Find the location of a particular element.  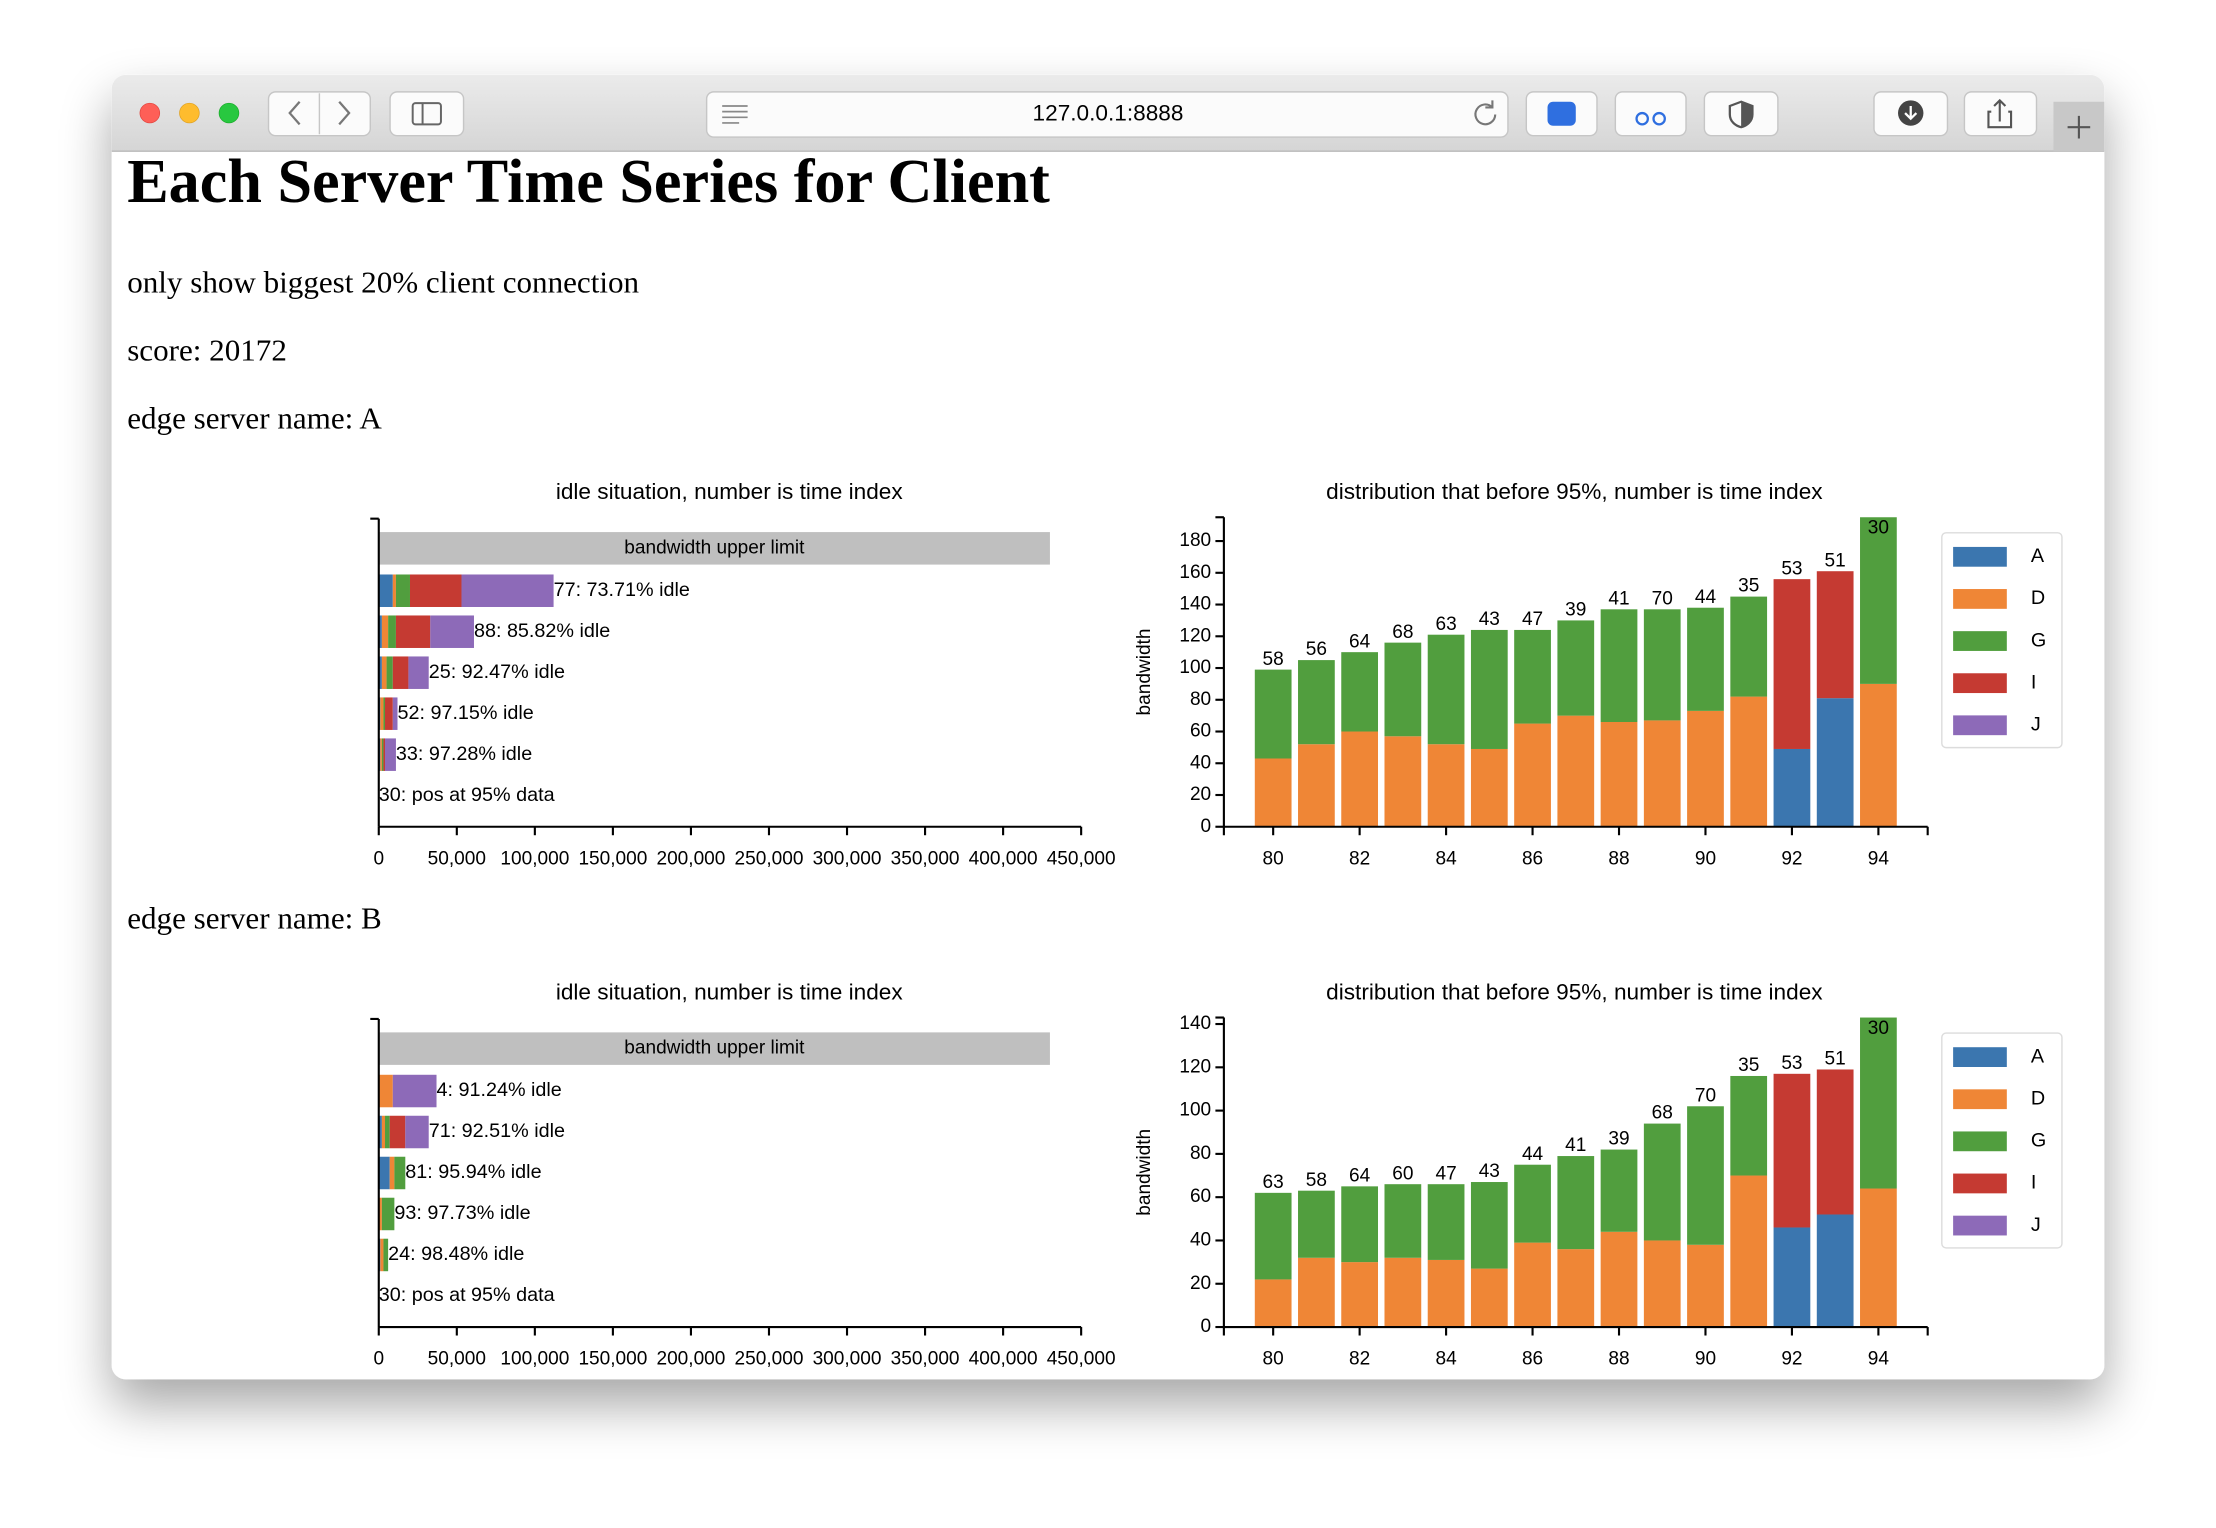

x-tick-label: 200,000 is located at coordinates (690, 858).